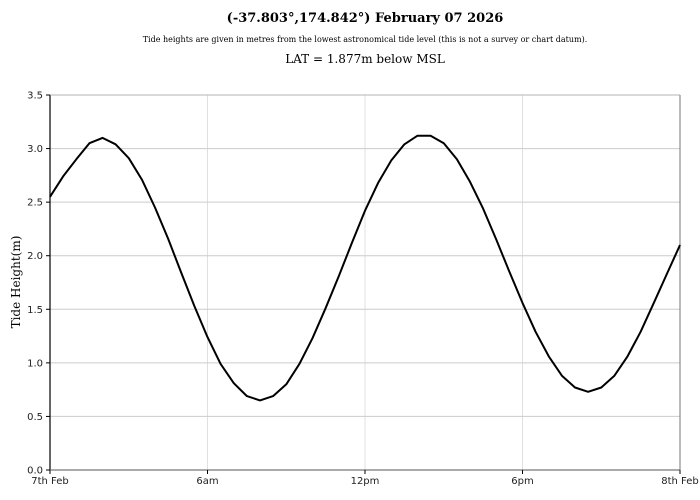 The width and height of the screenshot is (700, 500). I want to click on y-tick-label: 3.0, so click(35, 149).